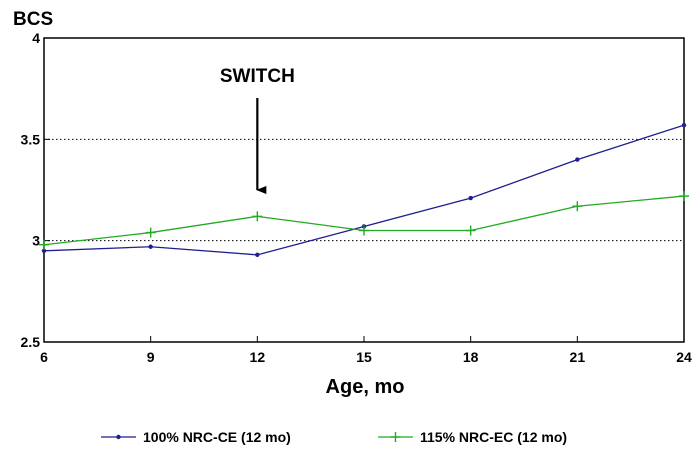 The height and width of the screenshot is (454, 696). I want to click on x-ticks: 6 9 12 15 18 21 24, so click(366, 350).